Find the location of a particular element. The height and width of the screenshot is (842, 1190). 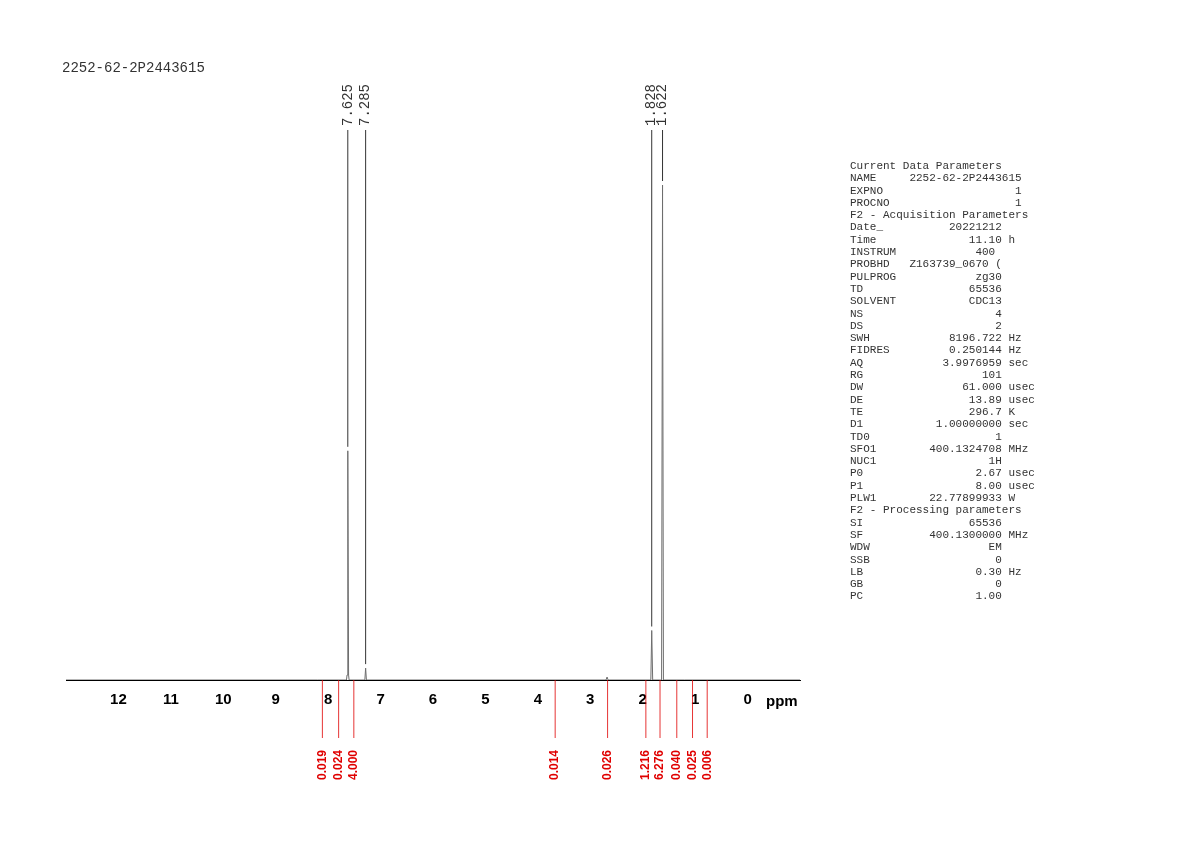

text: PROCNO 1 is located at coordinates (936, 203).